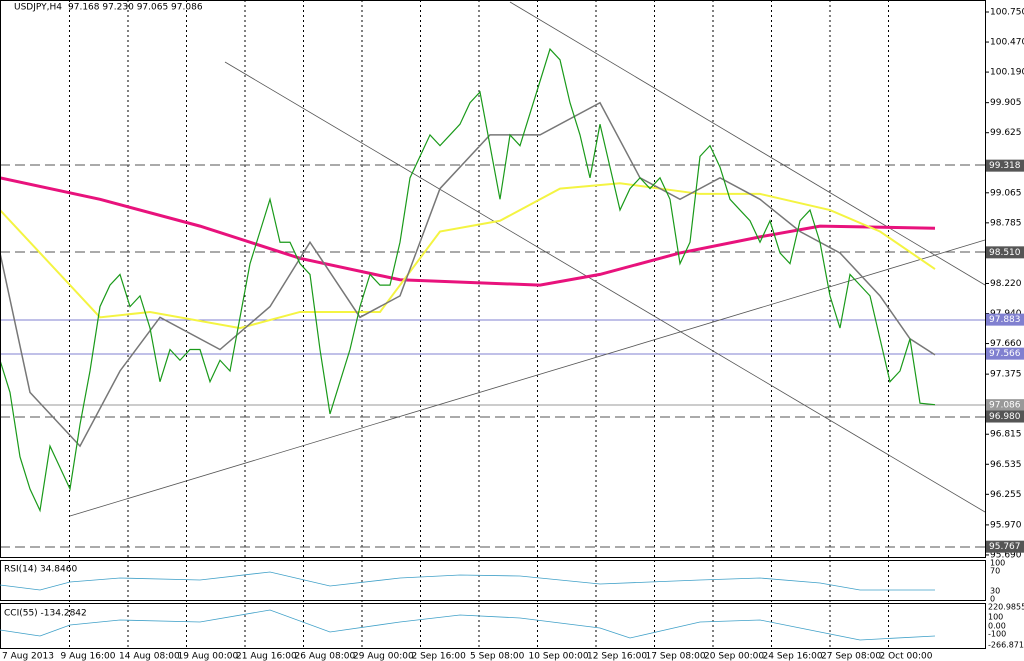 Image resolution: width=1024 pixels, height=661 pixels. What do you see at coordinates (1006, 465) in the screenshot?
I see `price-label: 96.535` at bounding box center [1006, 465].